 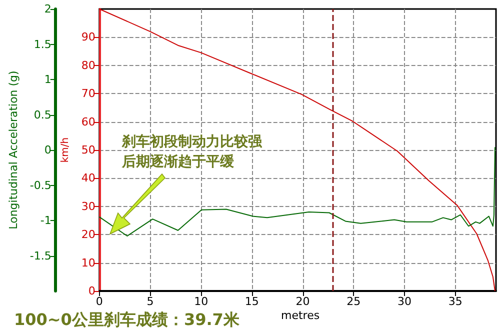 What do you see at coordinates (88, 65) in the screenshot?
I see `y-tick-label: 80` at bounding box center [88, 65].